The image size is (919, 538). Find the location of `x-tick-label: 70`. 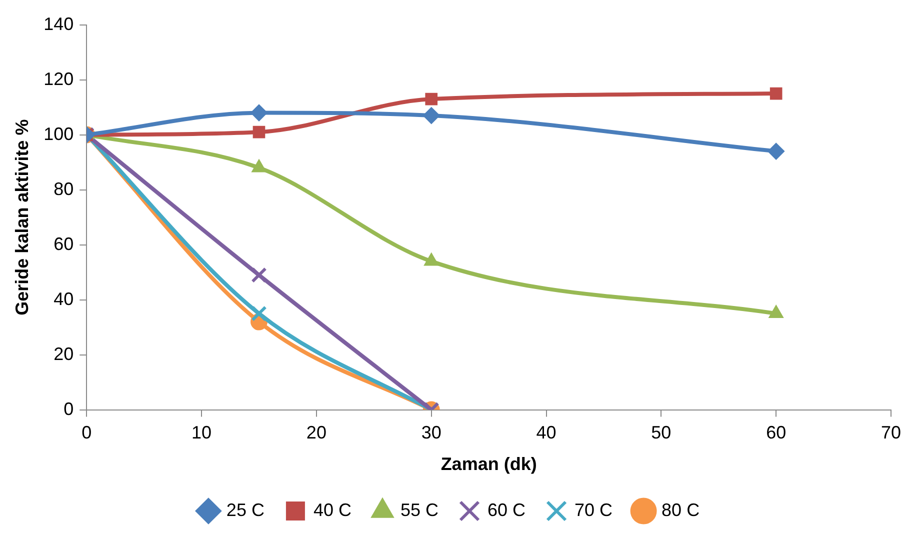

x-tick-label: 70 is located at coordinates (891, 432).